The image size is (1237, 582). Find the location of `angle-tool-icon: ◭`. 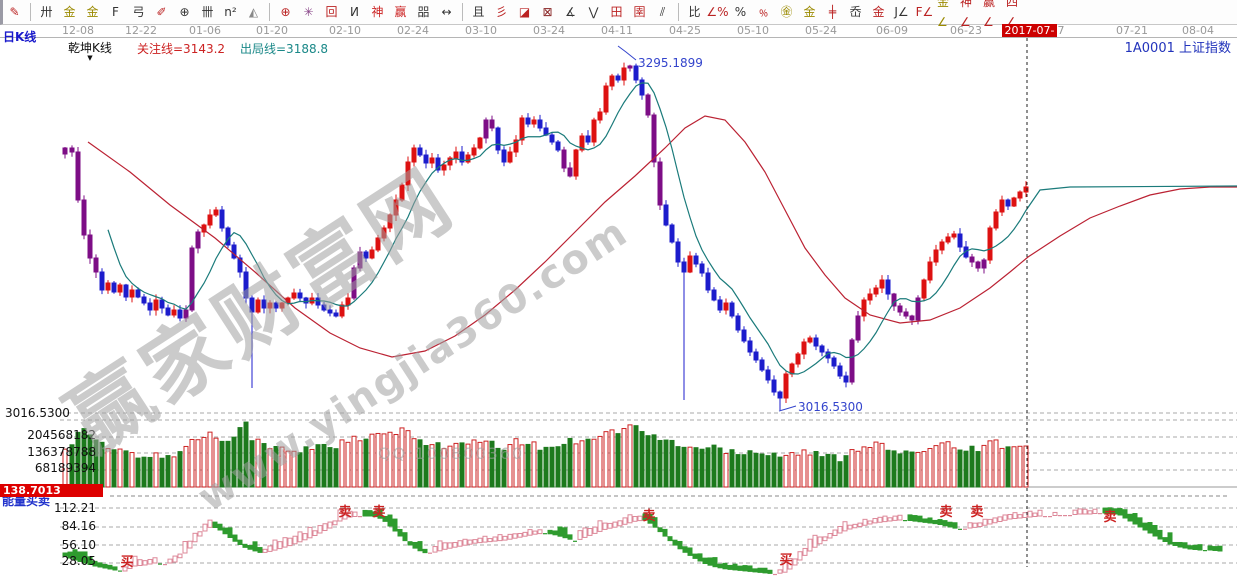

angle-tool-icon: ◭ is located at coordinates (253, 12).